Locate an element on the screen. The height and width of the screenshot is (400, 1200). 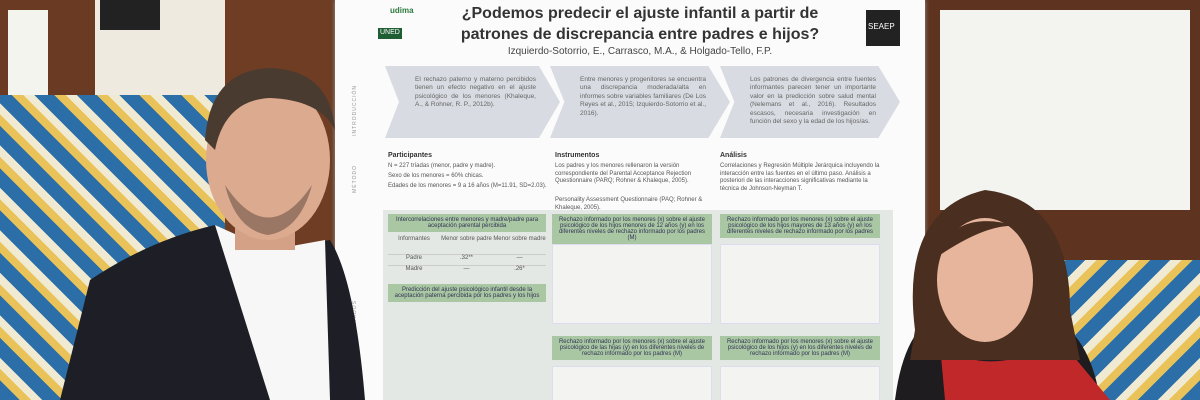
man-face is located at coordinates (268, 160).